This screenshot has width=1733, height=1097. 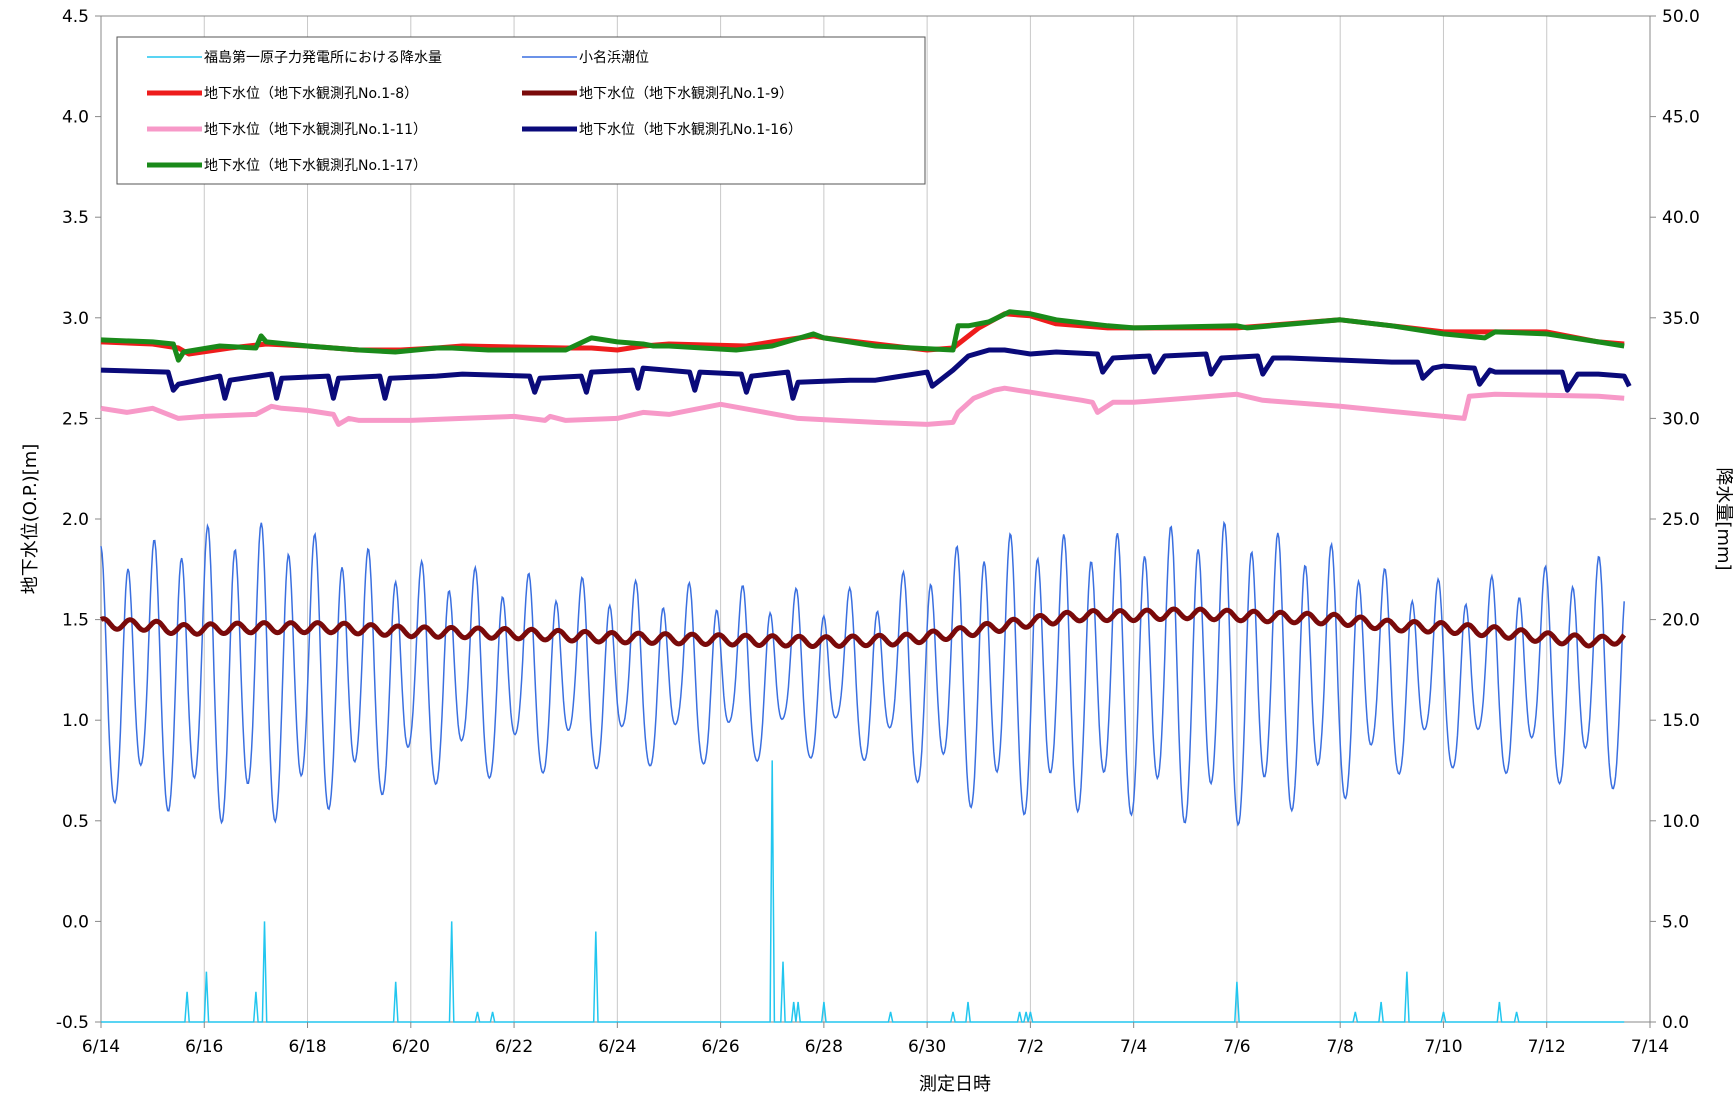 I want to click on x-tick-label: 6/14, so click(x=101, y=1047).